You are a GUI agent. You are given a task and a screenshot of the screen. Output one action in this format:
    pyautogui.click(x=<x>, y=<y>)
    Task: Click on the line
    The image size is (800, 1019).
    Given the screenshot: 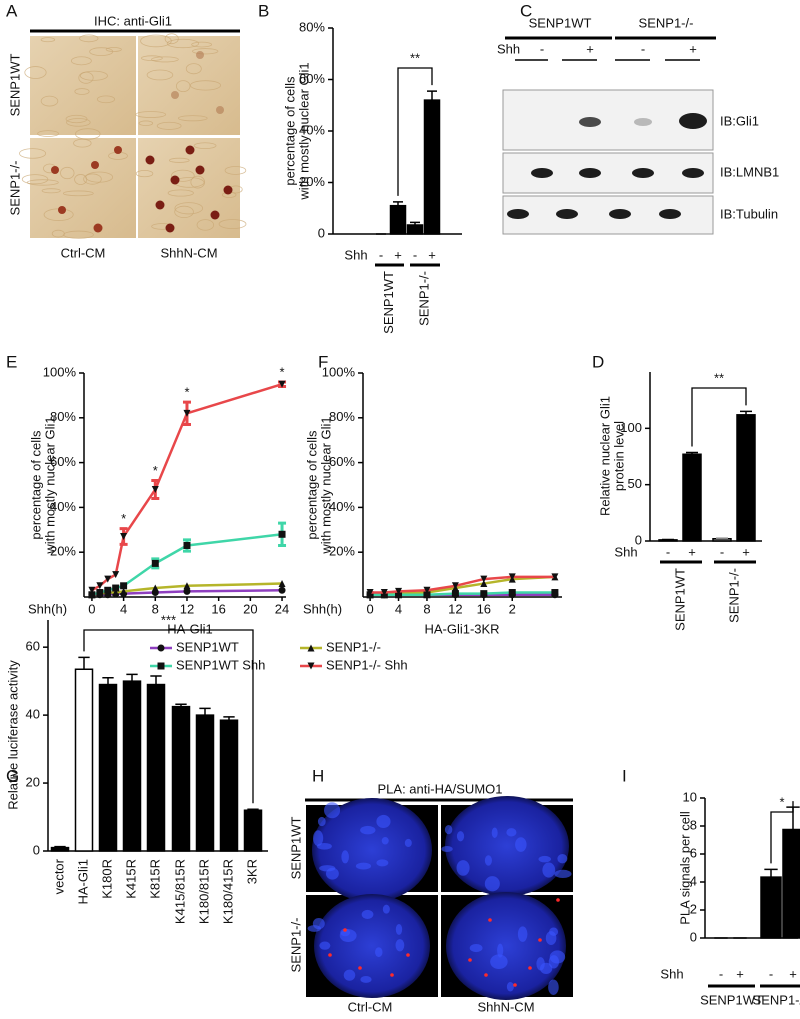 What is the action you would take?
    pyautogui.click(x=462, y=584)
    